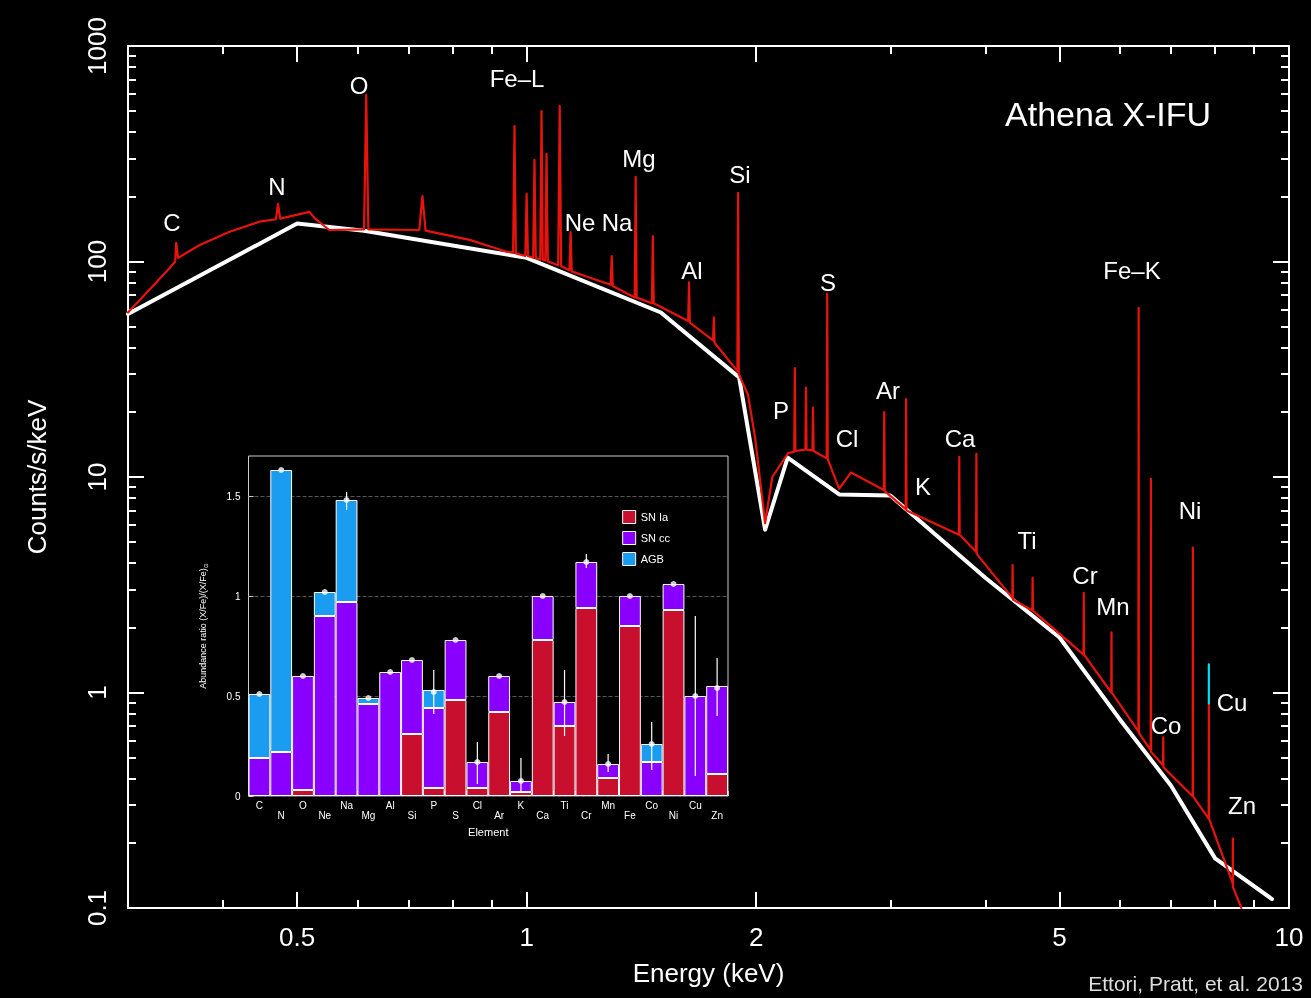 This screenshot has height=998, width=1311. Describe the element at coordinates (434, 805) in the screenshot. I see `x-tick-label: P` at that location.